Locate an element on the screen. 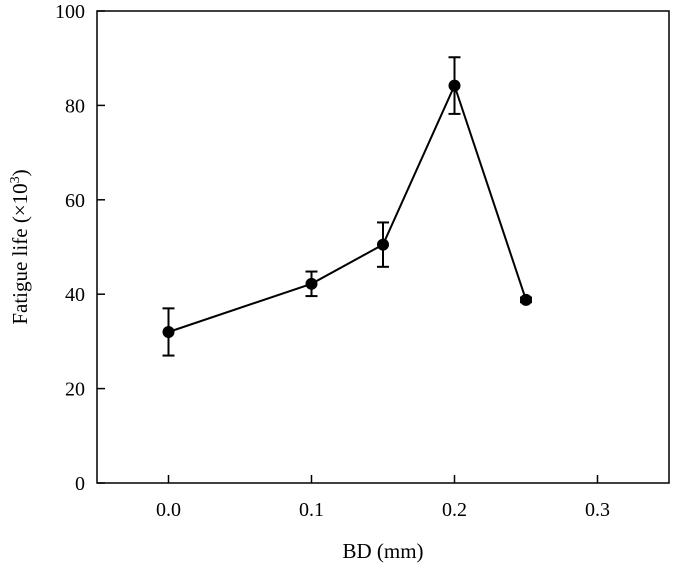 The width and height of the screenshot is (685, 568). y-axis-title-main: Fatigue life (×10 is located at coordinates (20, 253).